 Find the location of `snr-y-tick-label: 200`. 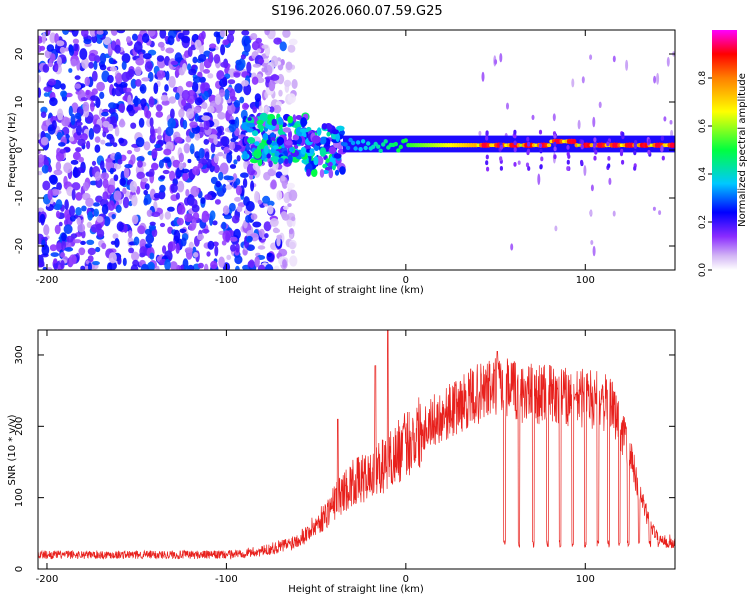

snr-y-tick-label: 200 is located at coordinates (19, 426).